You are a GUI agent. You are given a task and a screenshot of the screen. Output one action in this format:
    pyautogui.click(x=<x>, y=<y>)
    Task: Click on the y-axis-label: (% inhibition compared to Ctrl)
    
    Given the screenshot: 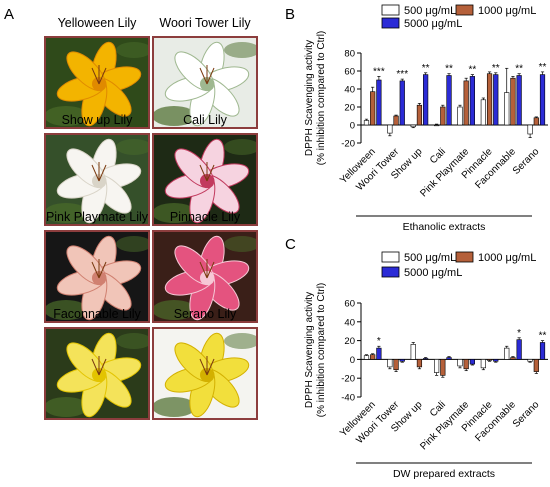 What is the action you would take?
    pyautogui.click(x=321, y=350)
    